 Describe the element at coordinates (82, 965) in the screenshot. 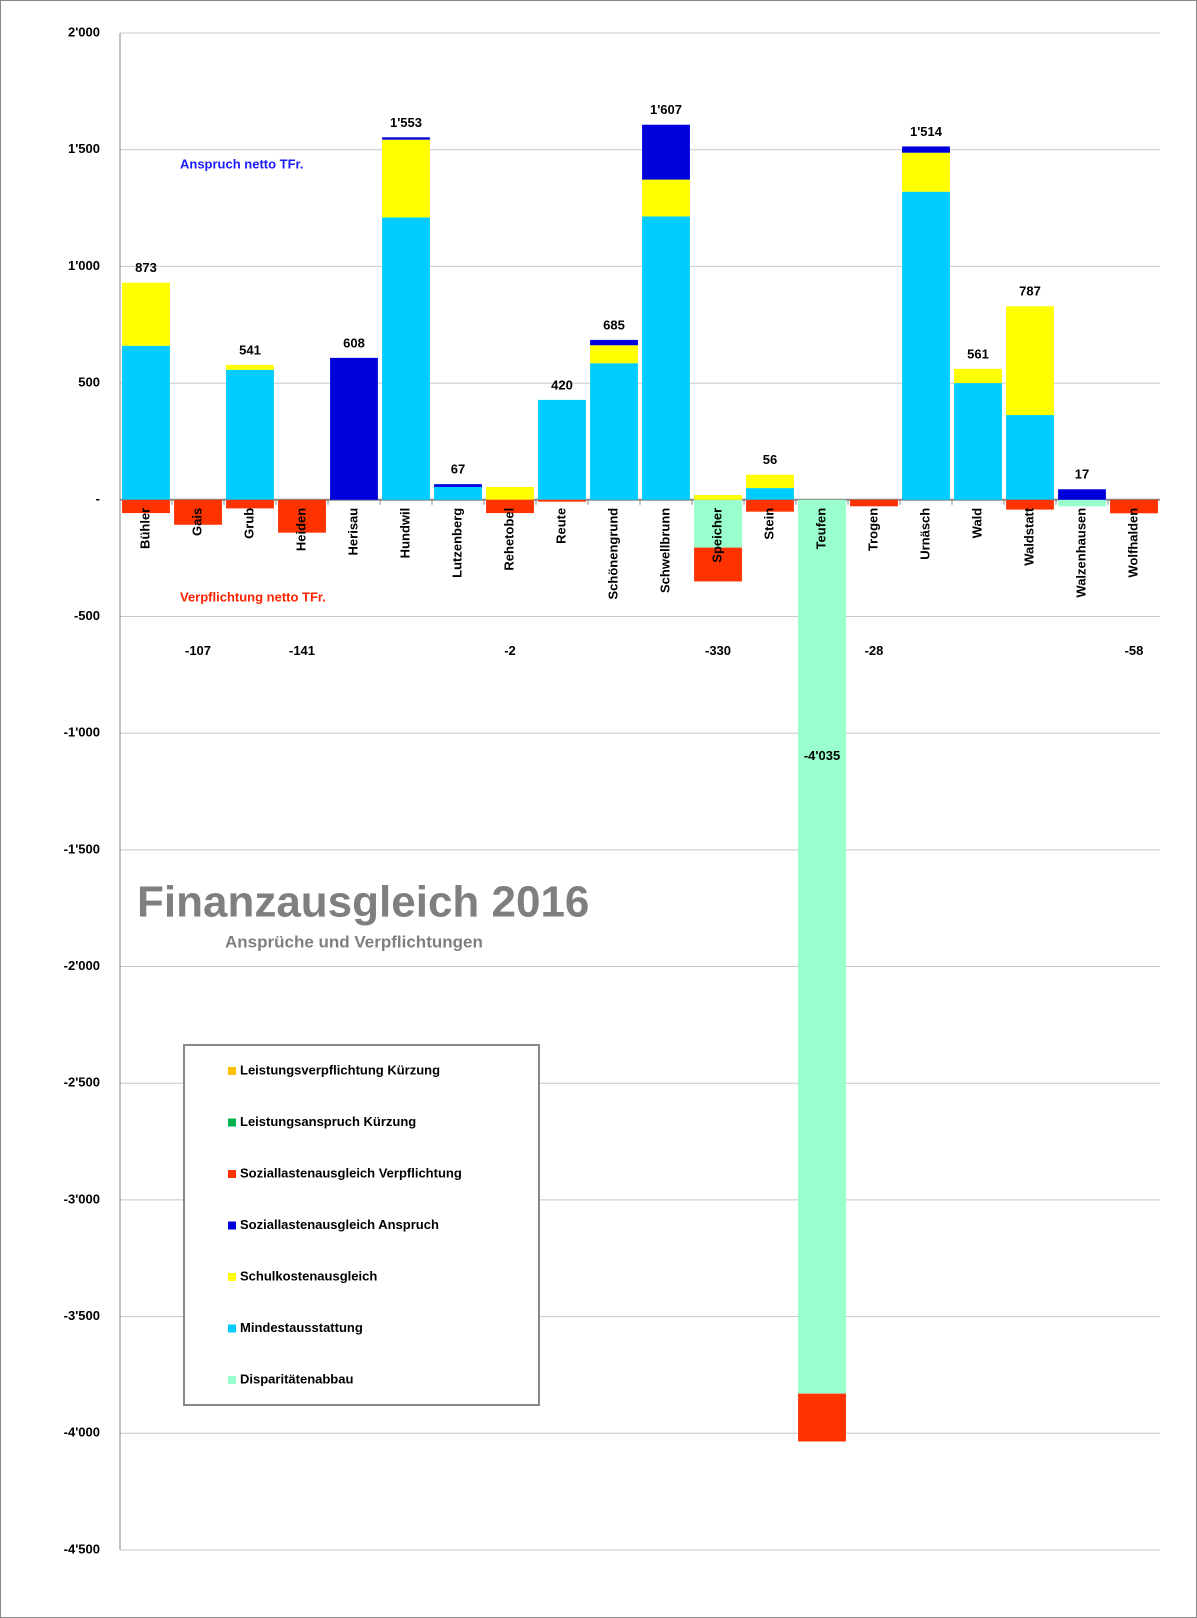

I see `y-tick-label: -2'000` at that location.